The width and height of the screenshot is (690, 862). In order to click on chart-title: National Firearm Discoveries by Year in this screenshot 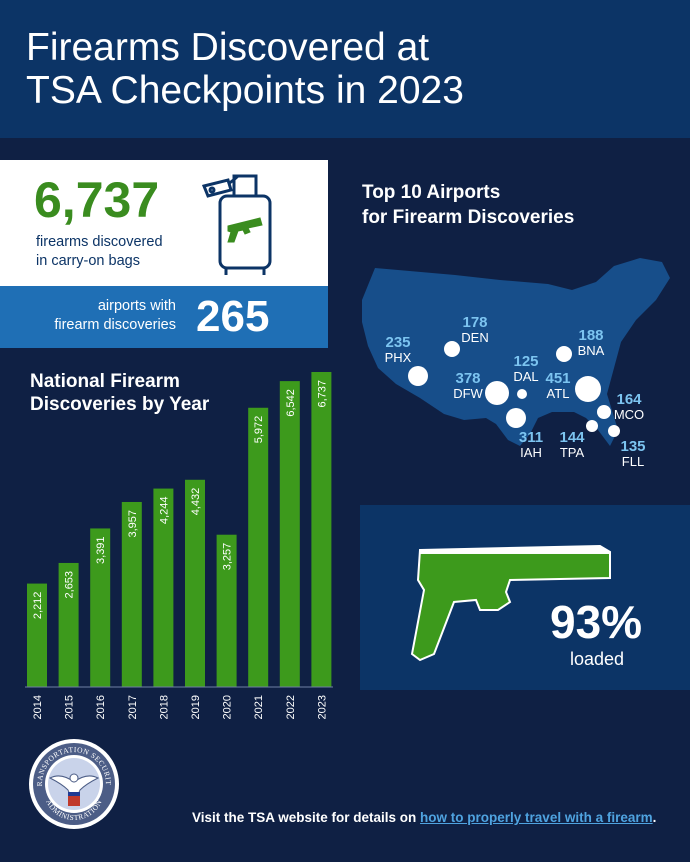, I will do `click(140, 393)`.